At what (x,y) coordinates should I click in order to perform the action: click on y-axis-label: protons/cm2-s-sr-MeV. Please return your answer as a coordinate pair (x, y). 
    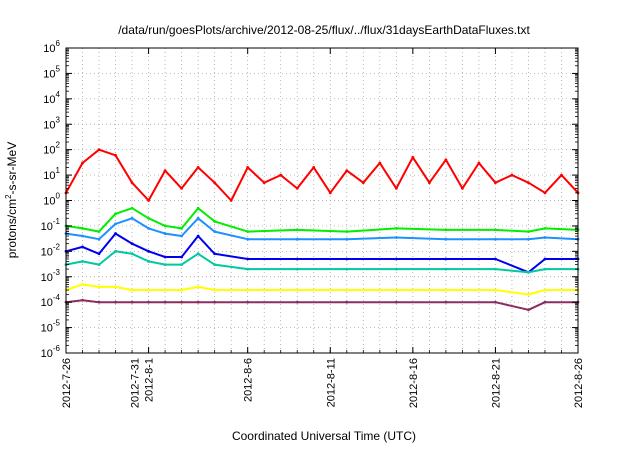
    Looking at the image, I should click on (11, 200).